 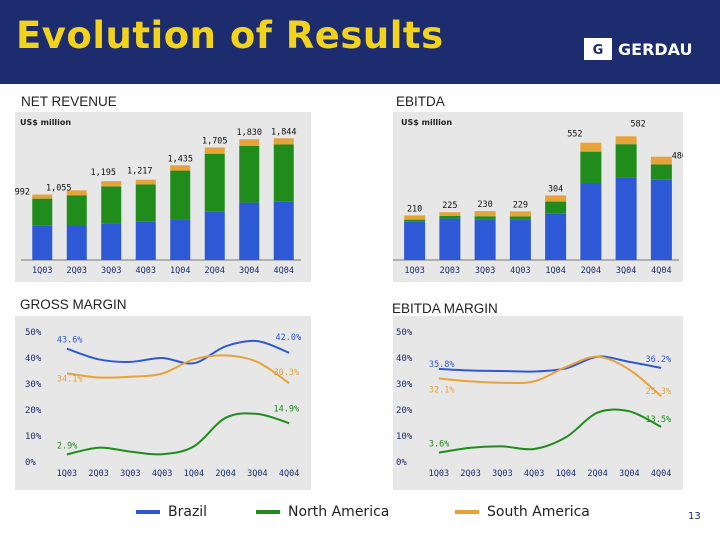 What do you see at coordinates (214, 150) in the screenshot?
I see `bar-south-america-2q04` at bounding box center [214, 150].